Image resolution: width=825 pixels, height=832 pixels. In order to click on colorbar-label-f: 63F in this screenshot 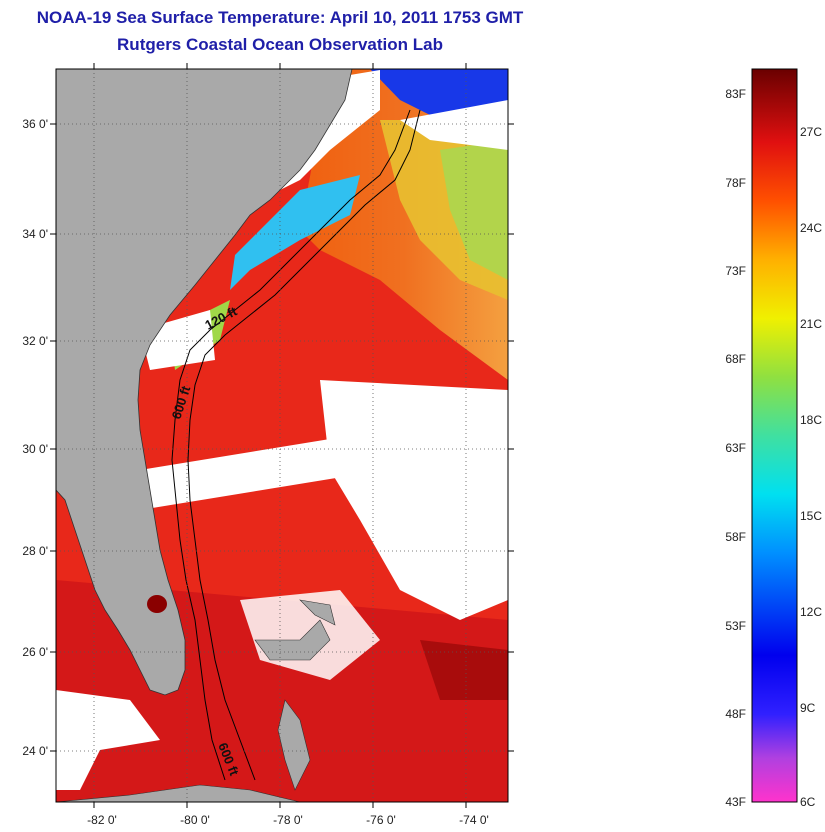, I will do `click(735, 448)`.